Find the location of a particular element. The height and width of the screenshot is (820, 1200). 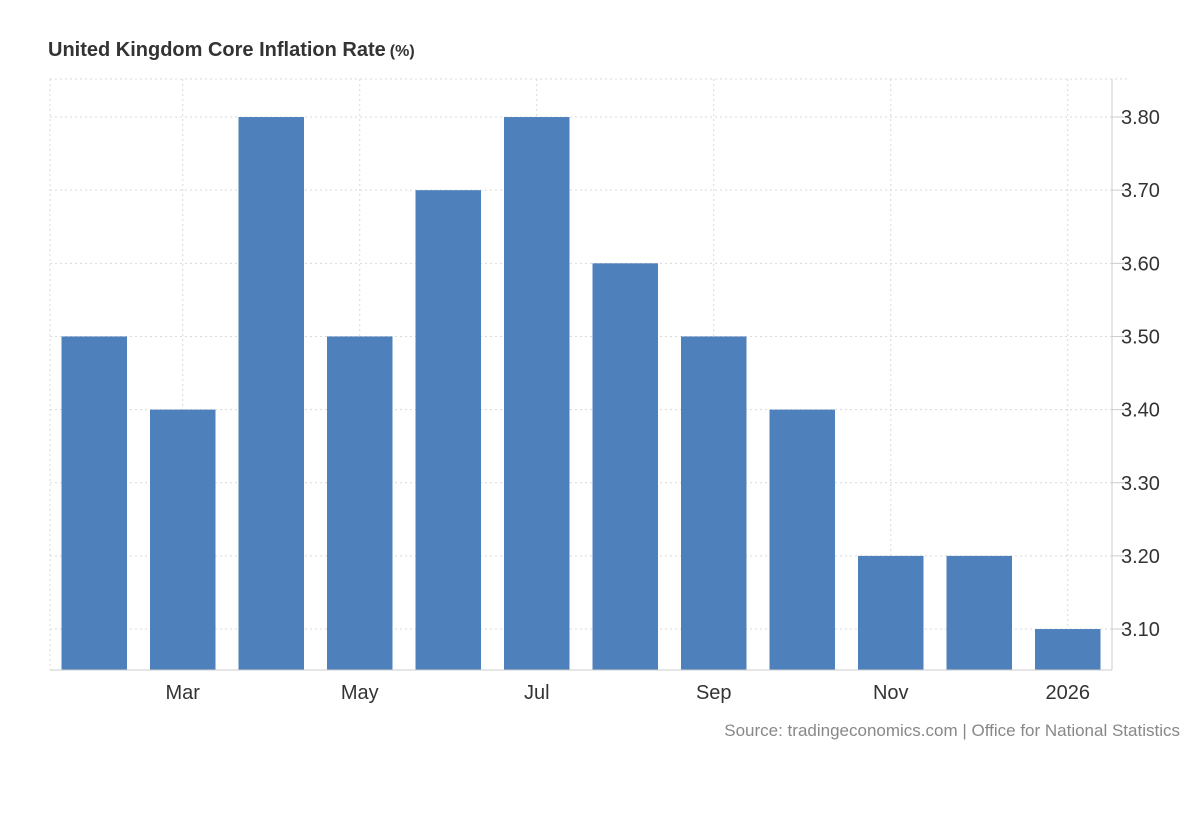

x-tick-label: Nov is located at coordinates (891, 693).